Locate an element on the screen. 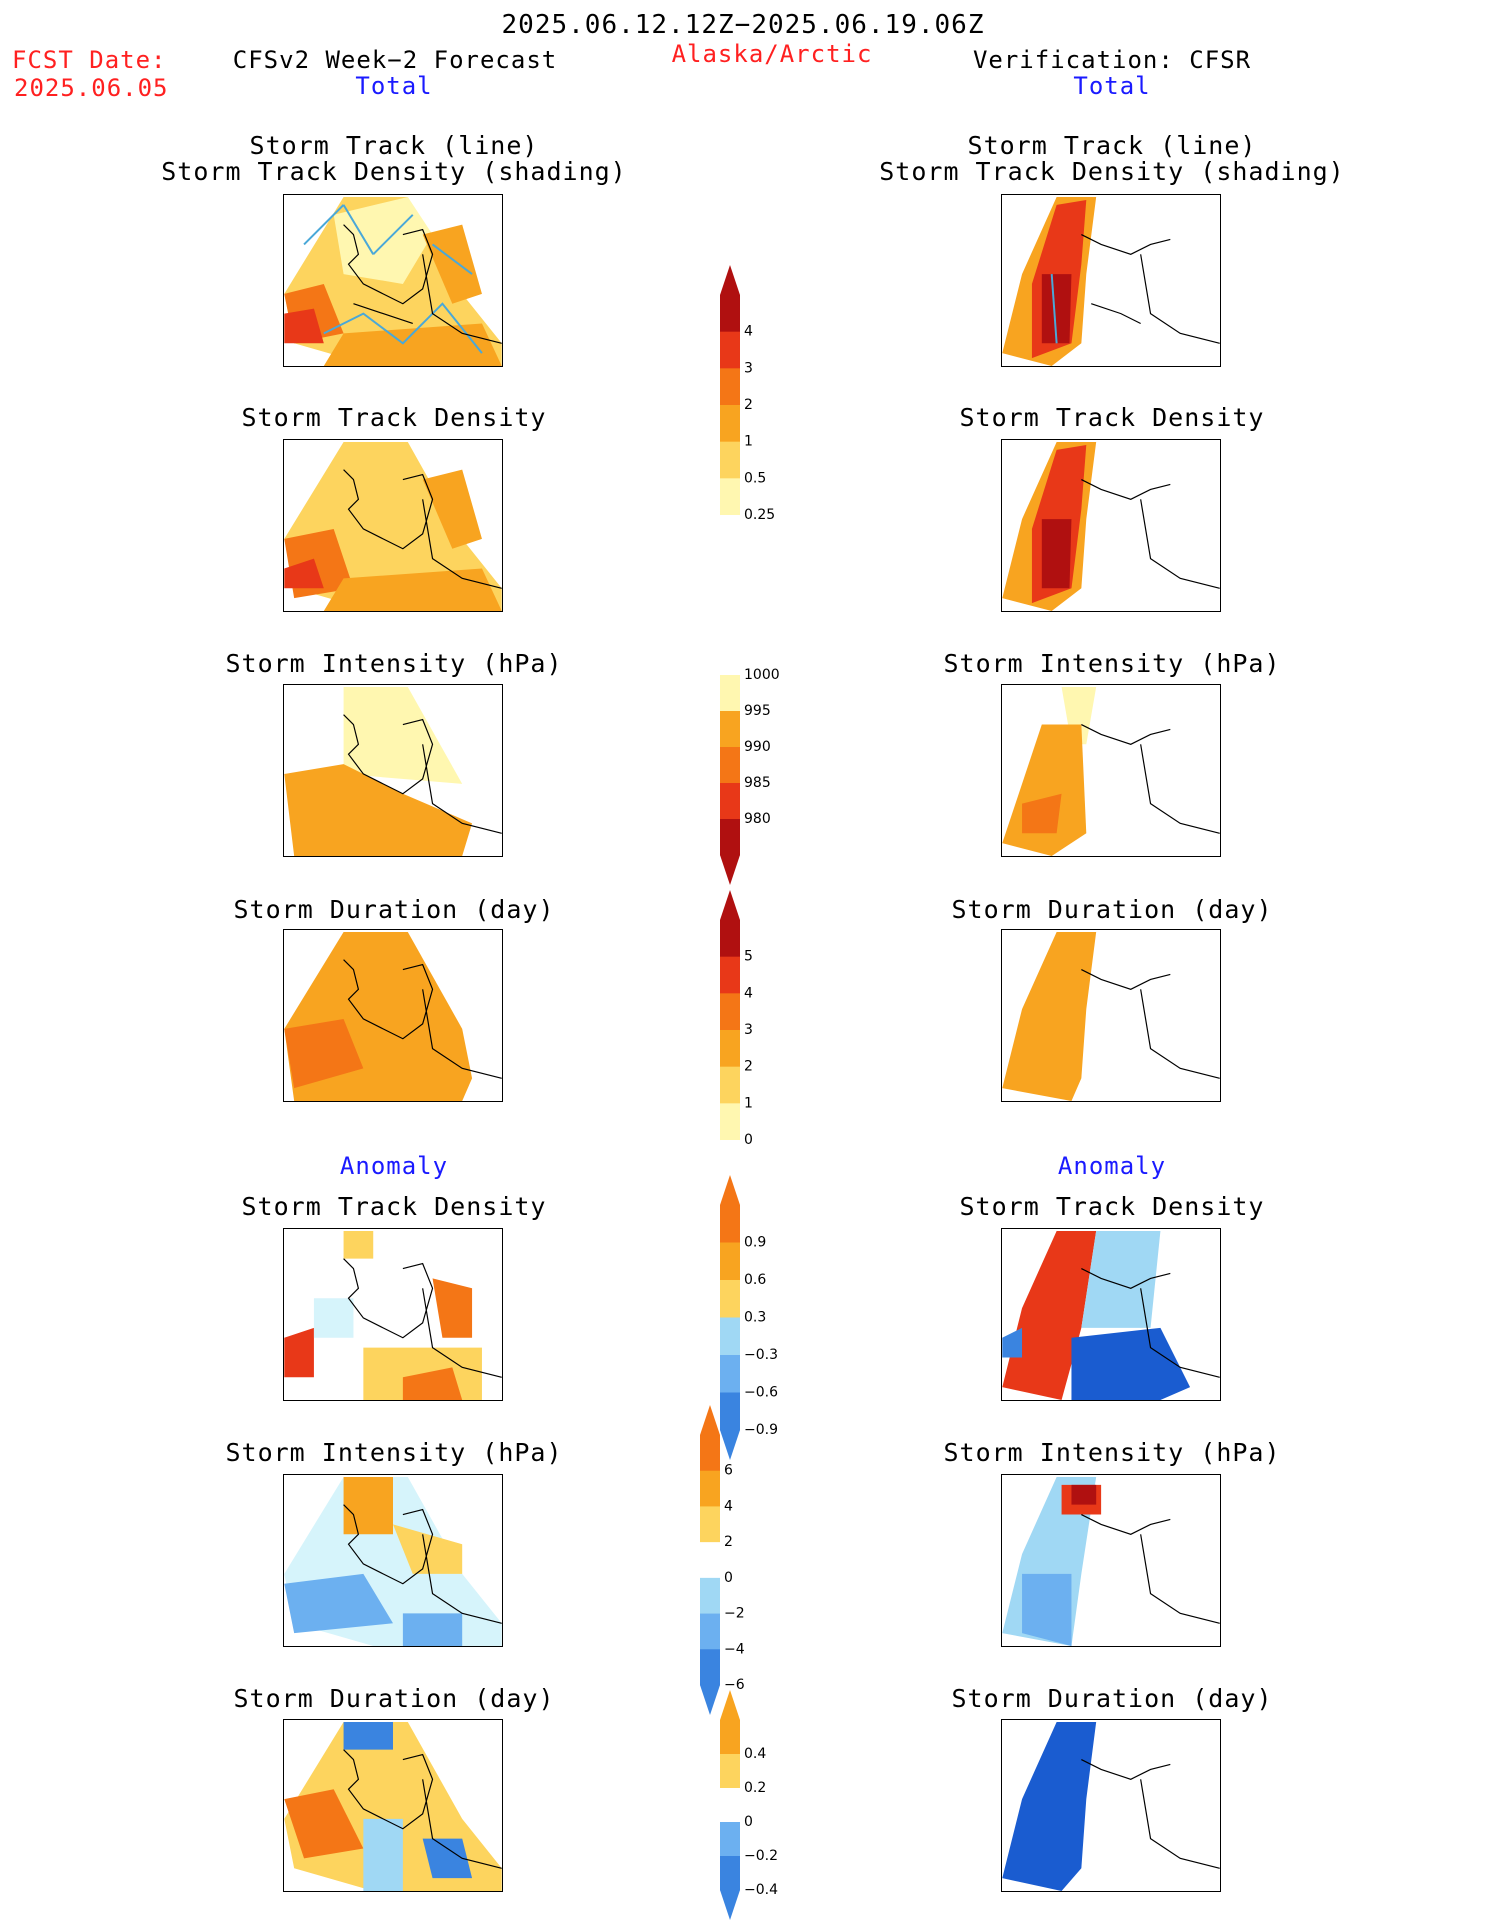 This screenshot has width=1487, height=1925. panel-title-density-left: Storm Track Density is located at coordinates (394, 417).